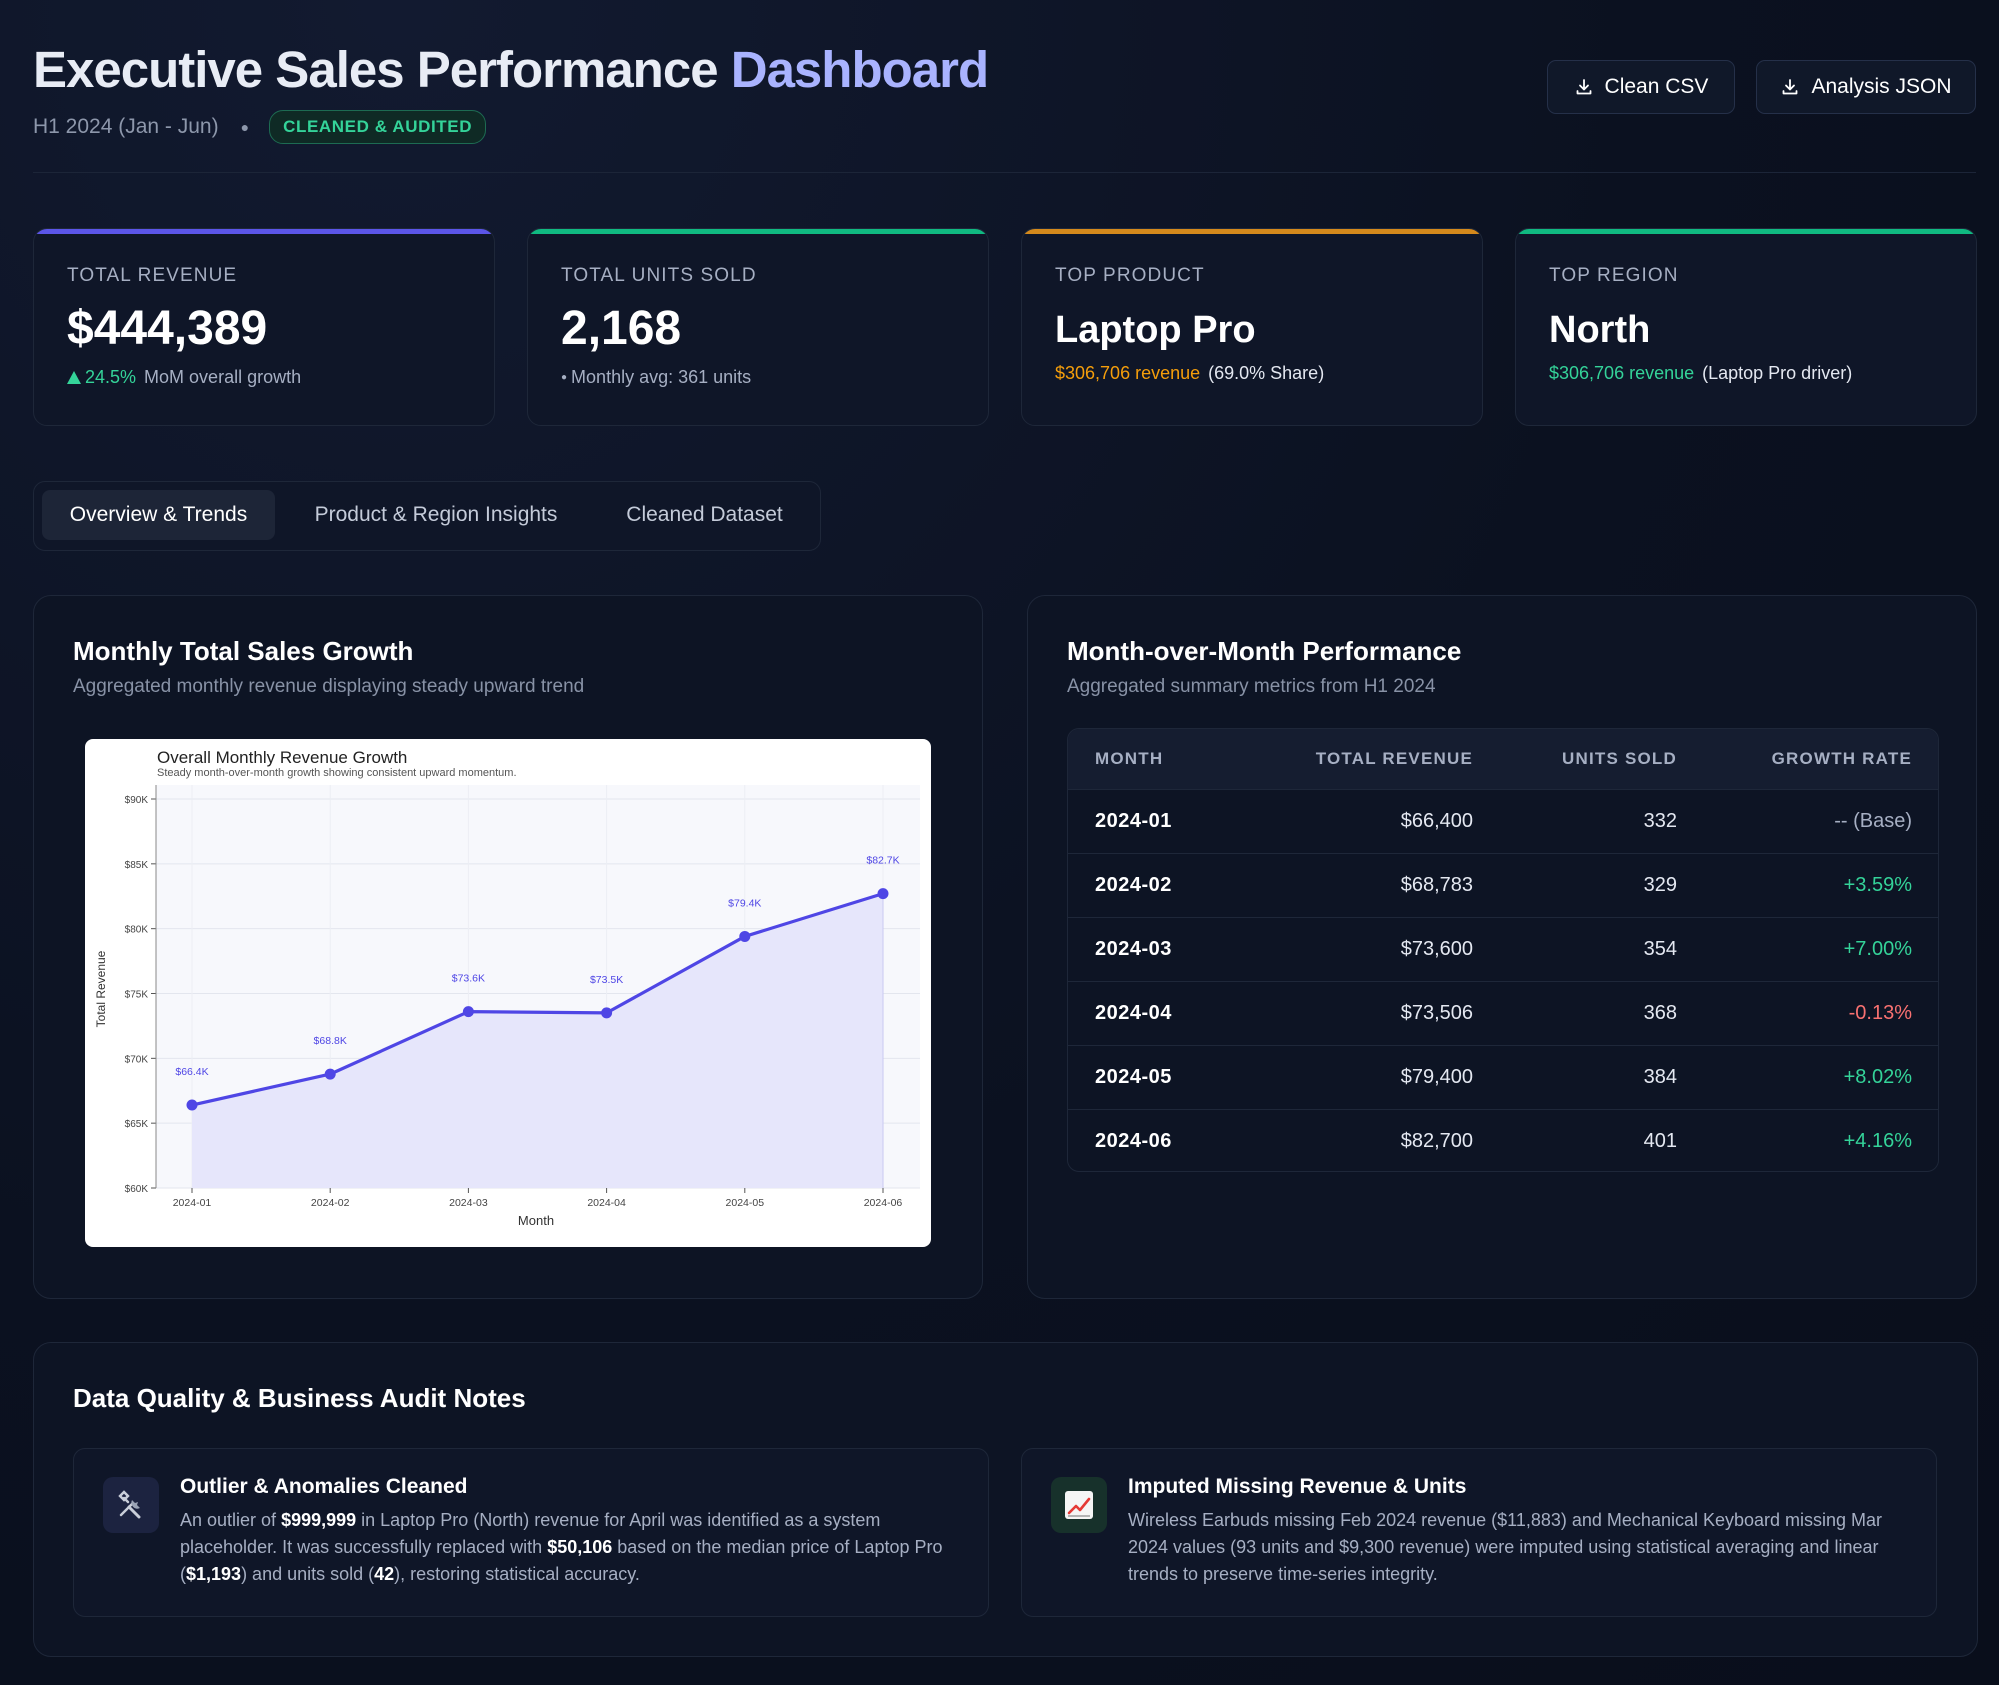 The height and width of the screenshot is (1685, 1999). What do you see at coordinates (1128, 373) in the screenshot?
I see `kpi-product-revenue: $306,706 revenue` at bounding box center [1128, 373].